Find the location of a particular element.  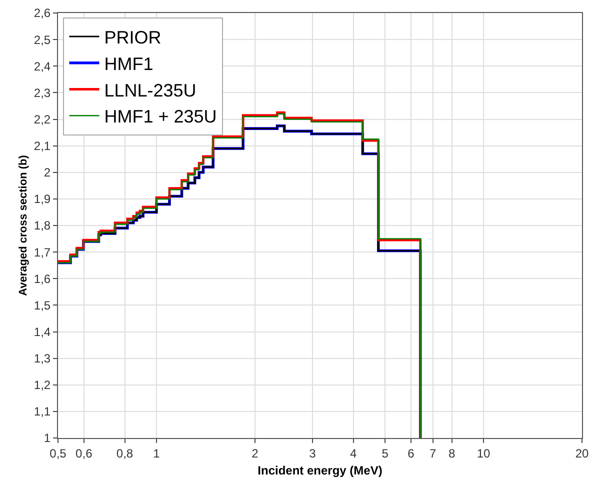

x-tick-label: 0,6 is located at coordinates (84, 453).